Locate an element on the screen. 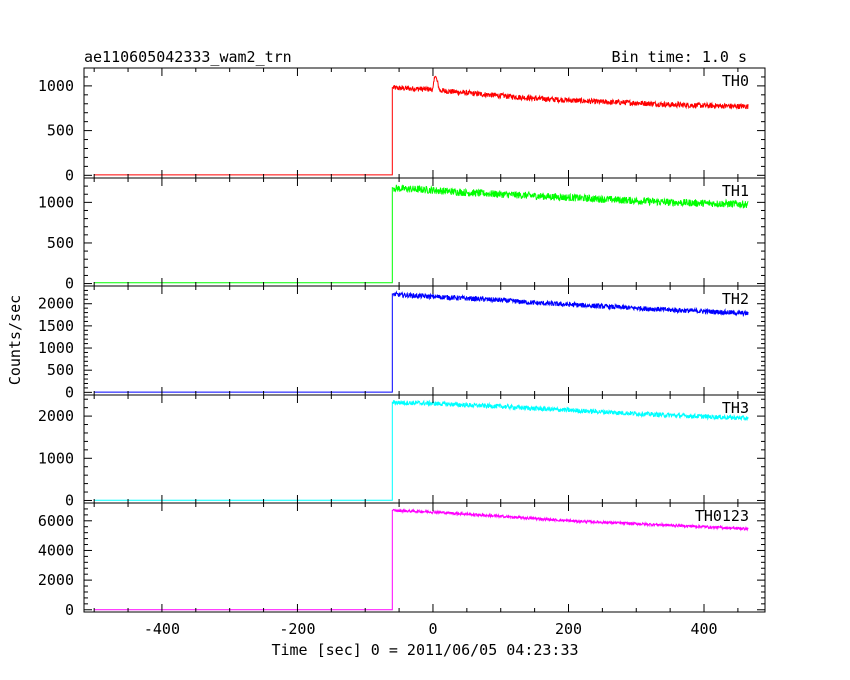 The image size is (850, 680). series-line-th0123 is located at coordinates (421, 559).